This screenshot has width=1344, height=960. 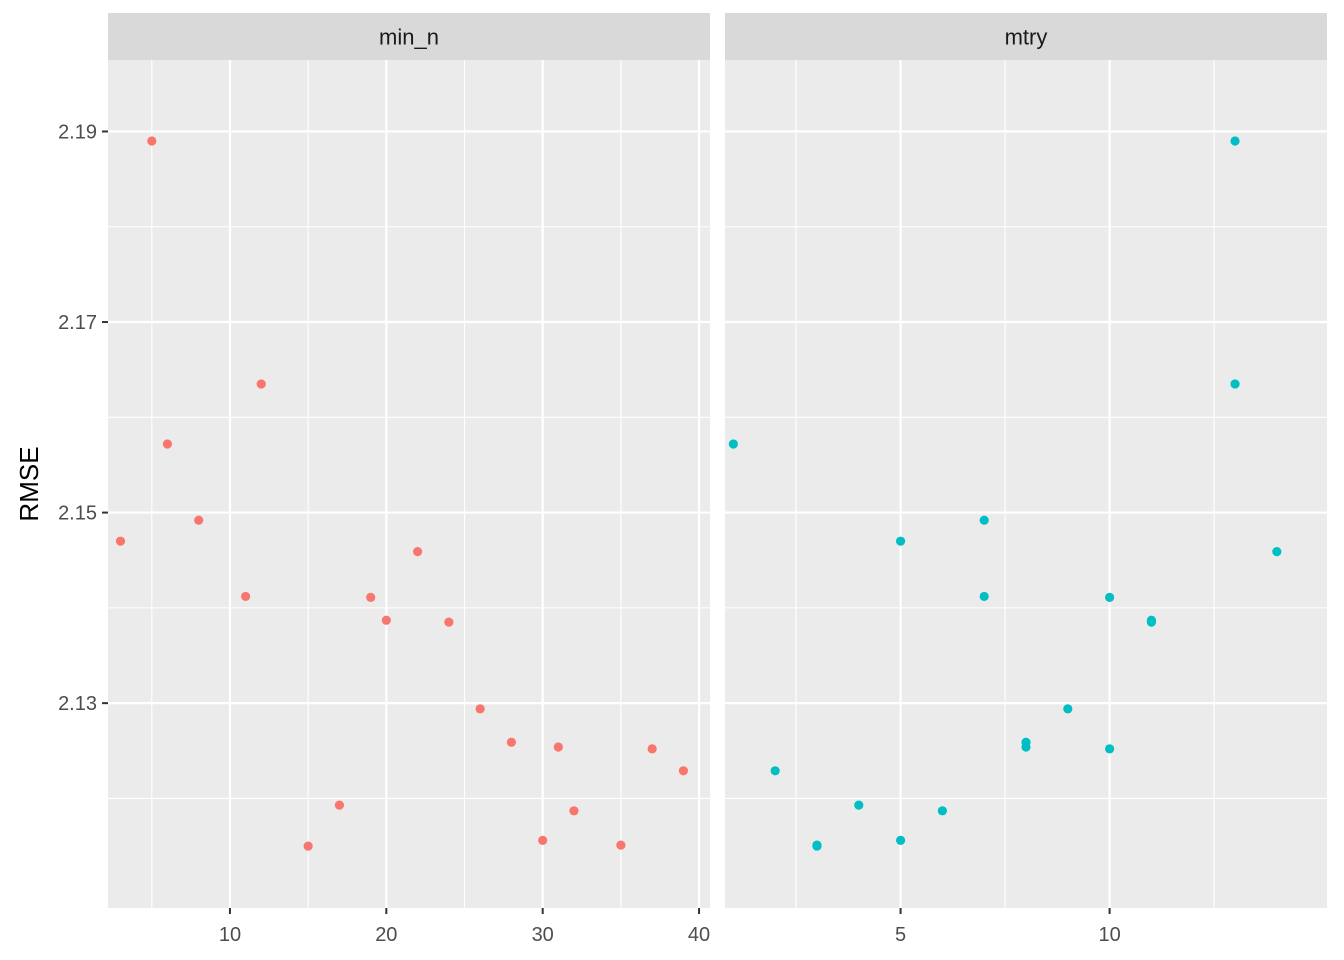 I want to click on x-tick-label: 5, so click(x=900, y=935).